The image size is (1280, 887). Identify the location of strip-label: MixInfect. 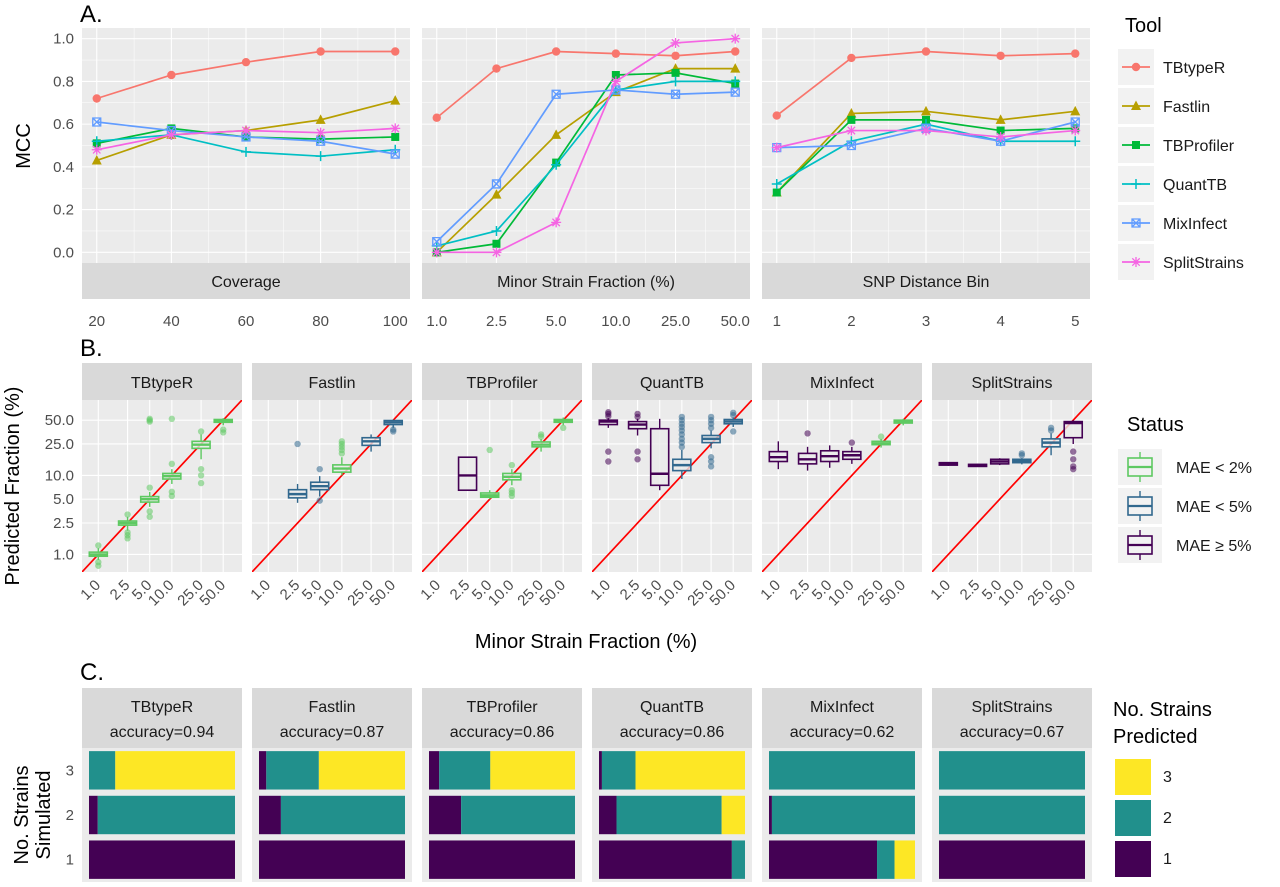
(842, 383).